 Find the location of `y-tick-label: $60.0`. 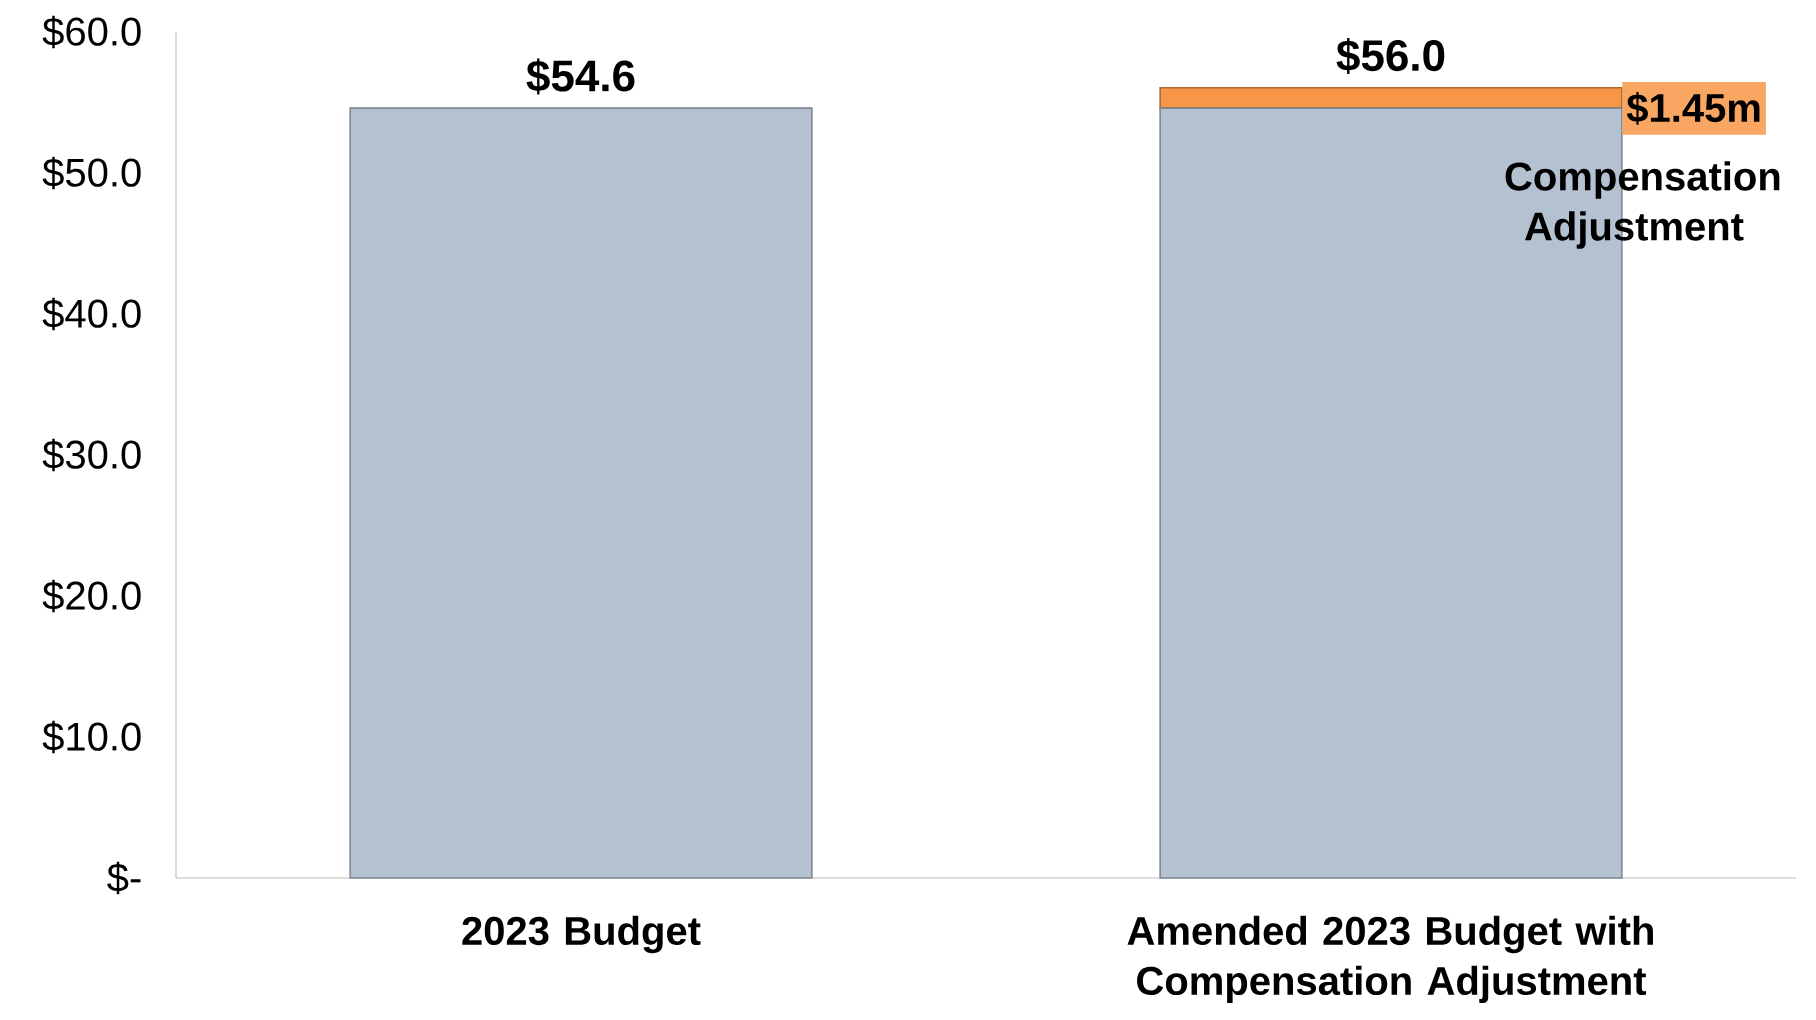

y-tick-label: $60.0 is located at coordinates (91, 32).